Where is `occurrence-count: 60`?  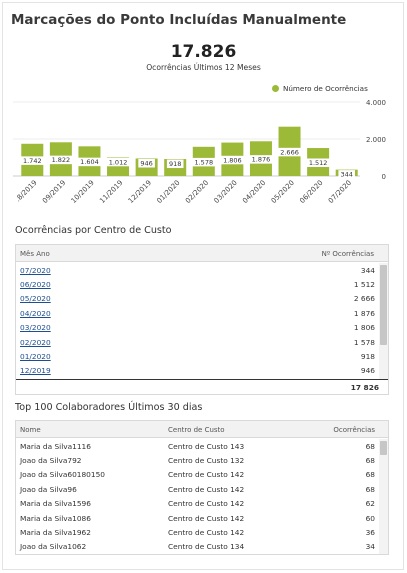
occurrence-count: 60 is located at coordinates (370, 518).